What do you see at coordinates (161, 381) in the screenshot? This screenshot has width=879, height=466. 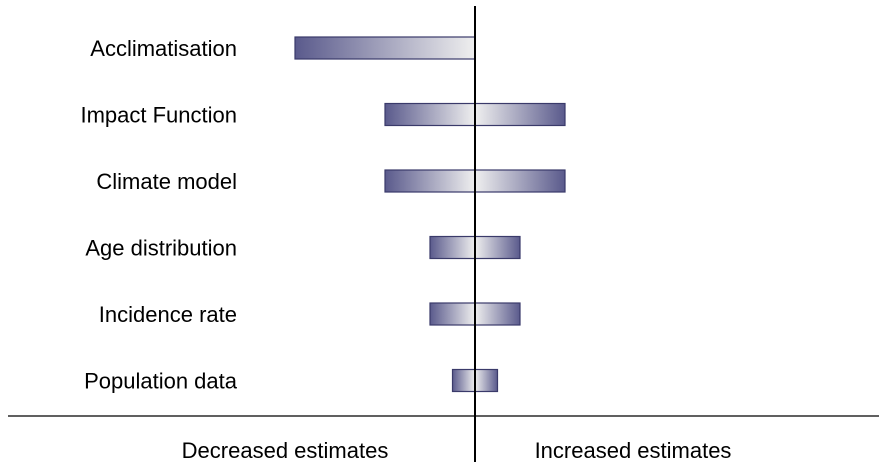 I see `category-label-6: Population data` at bounding box center [161, 381].